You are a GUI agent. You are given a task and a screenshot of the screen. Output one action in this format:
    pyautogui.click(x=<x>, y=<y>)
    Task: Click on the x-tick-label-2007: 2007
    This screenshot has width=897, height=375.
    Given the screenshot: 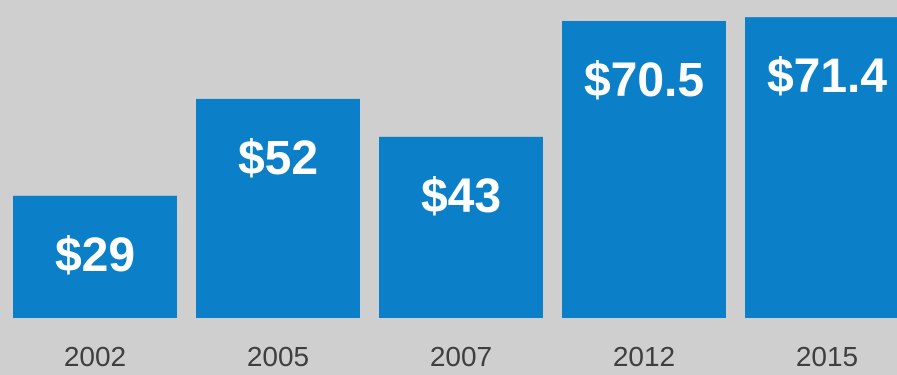 What is the action you would take?
    pyautogui.click(x=461, y=356)
    